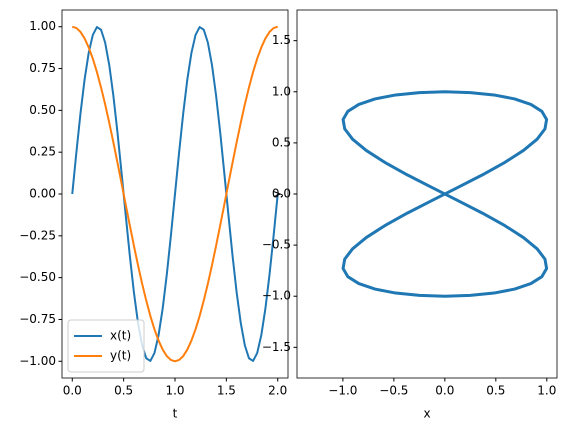 The width and height of the screenshot is (568, 432). Describe the element at coordinates (281, 91) in the screenshot. I see `y-tick-label: 1.0` at that location.